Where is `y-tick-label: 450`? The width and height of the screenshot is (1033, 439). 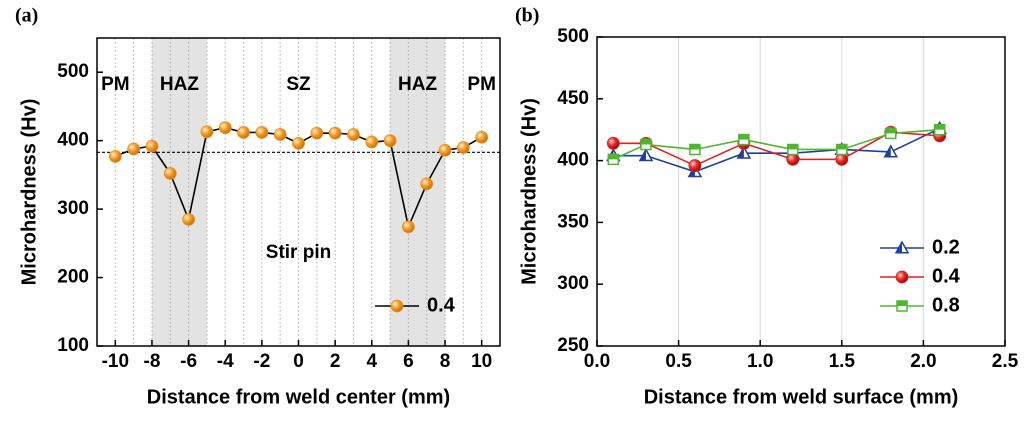
y-tick-label: 450 is located at coordinates (573, 98).